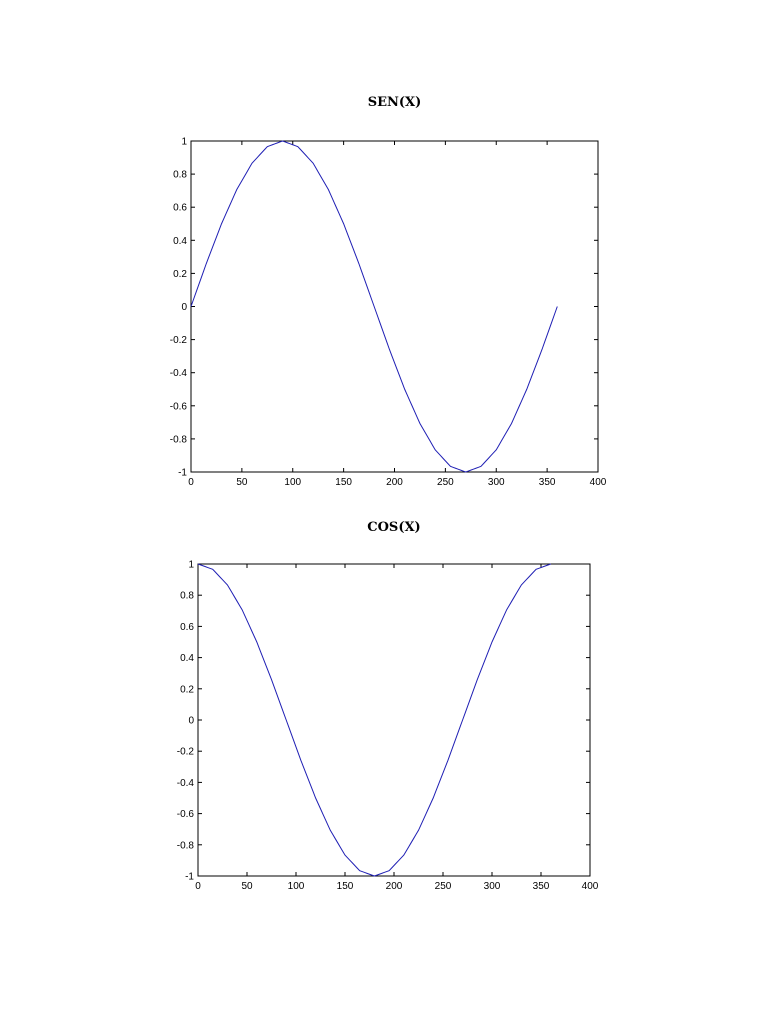  What do you see at coordinates (393, 527) in the screenshot?
I see `chart-title: COS(X)` at bounding box center [393, 527].